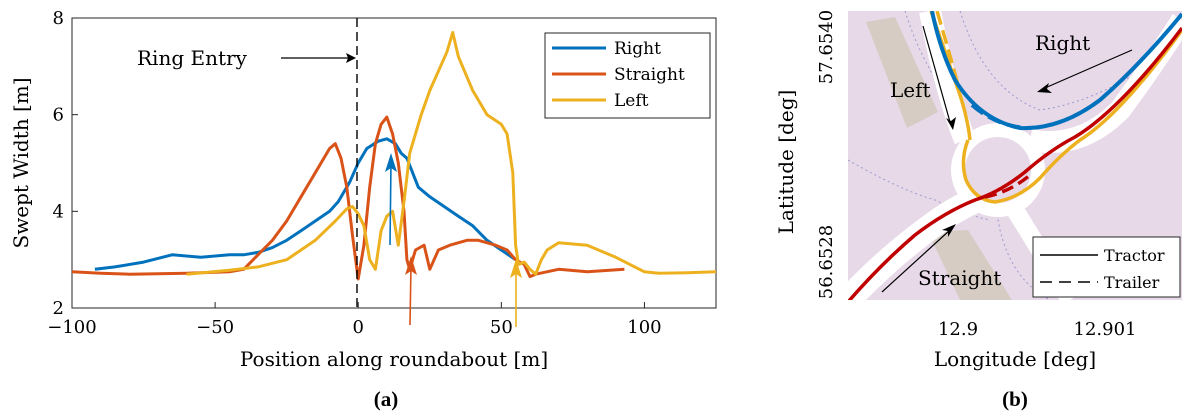 Image resolution: width=1182 pixels, height=417 pixels. Describe the element at coordinates (826, 262) in the screenshot. I see `lat-tick-1: 56.6528` at that location.